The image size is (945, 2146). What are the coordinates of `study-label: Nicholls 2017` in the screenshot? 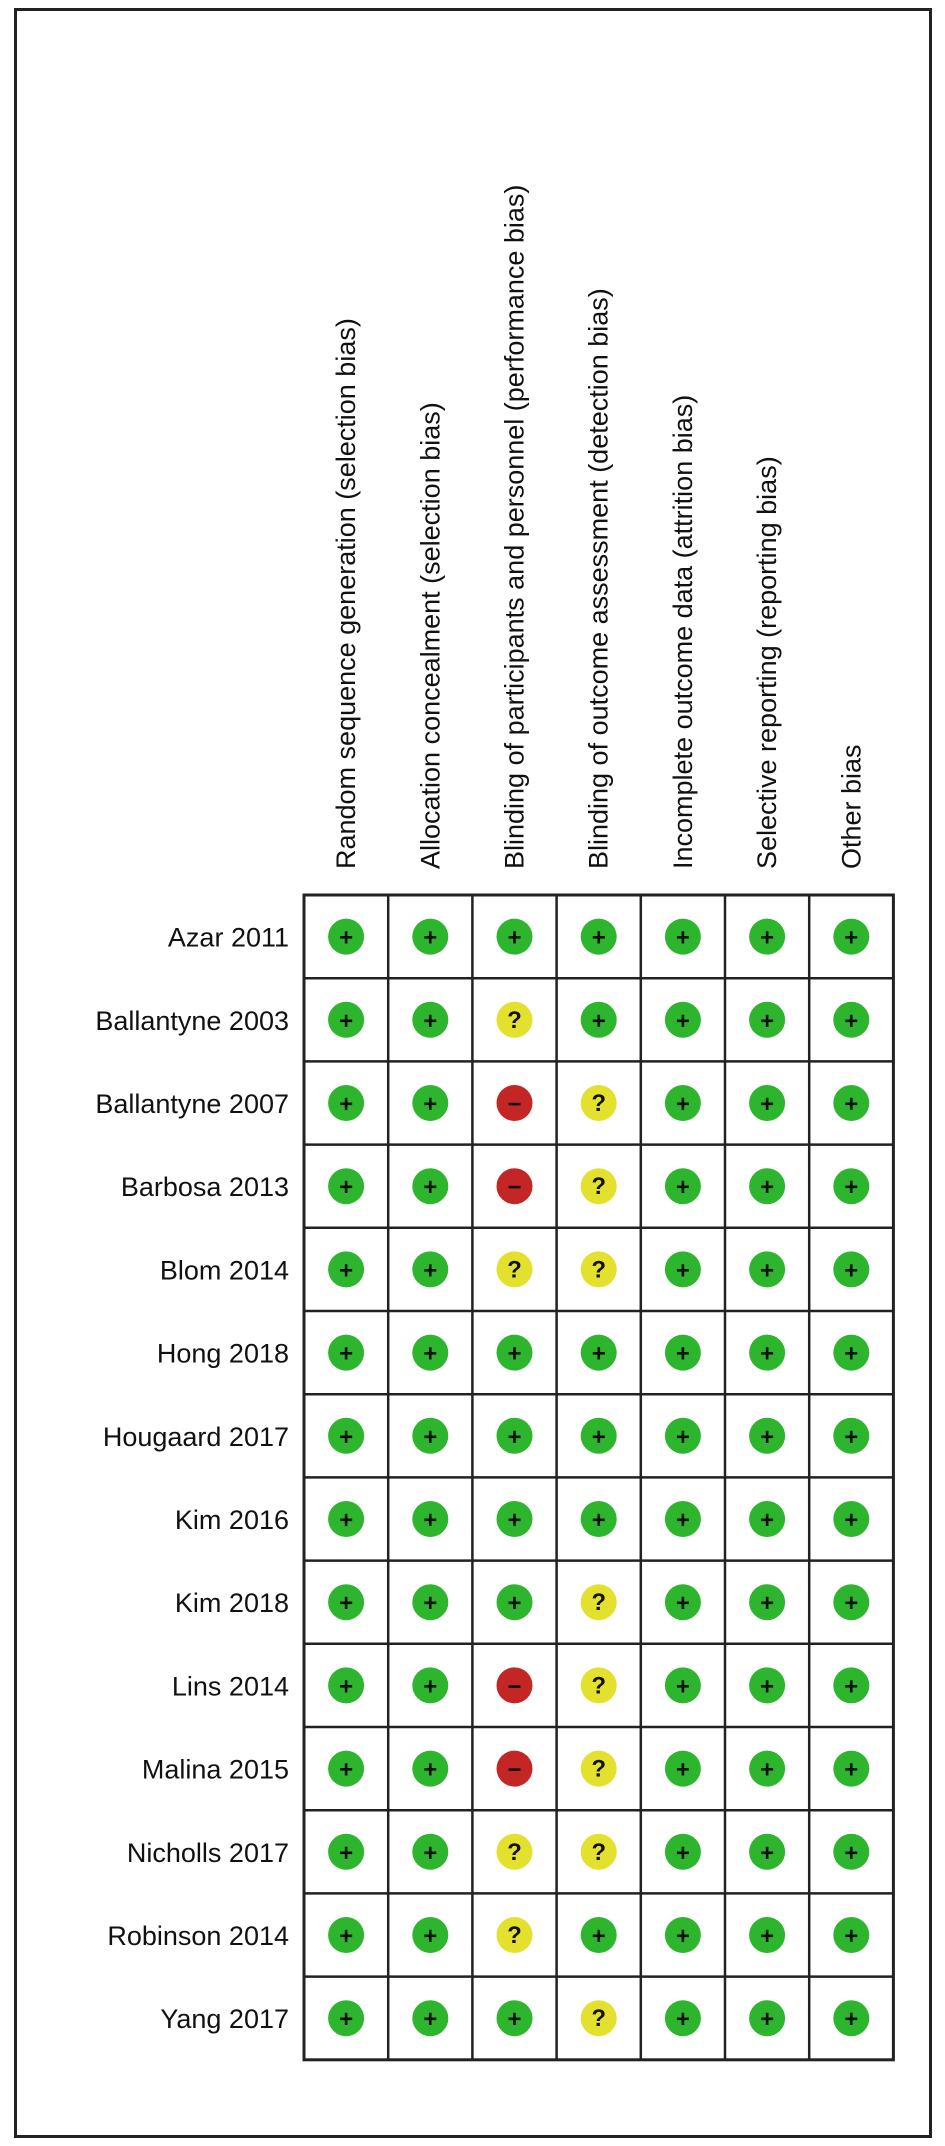 It's located at (208, 1853).